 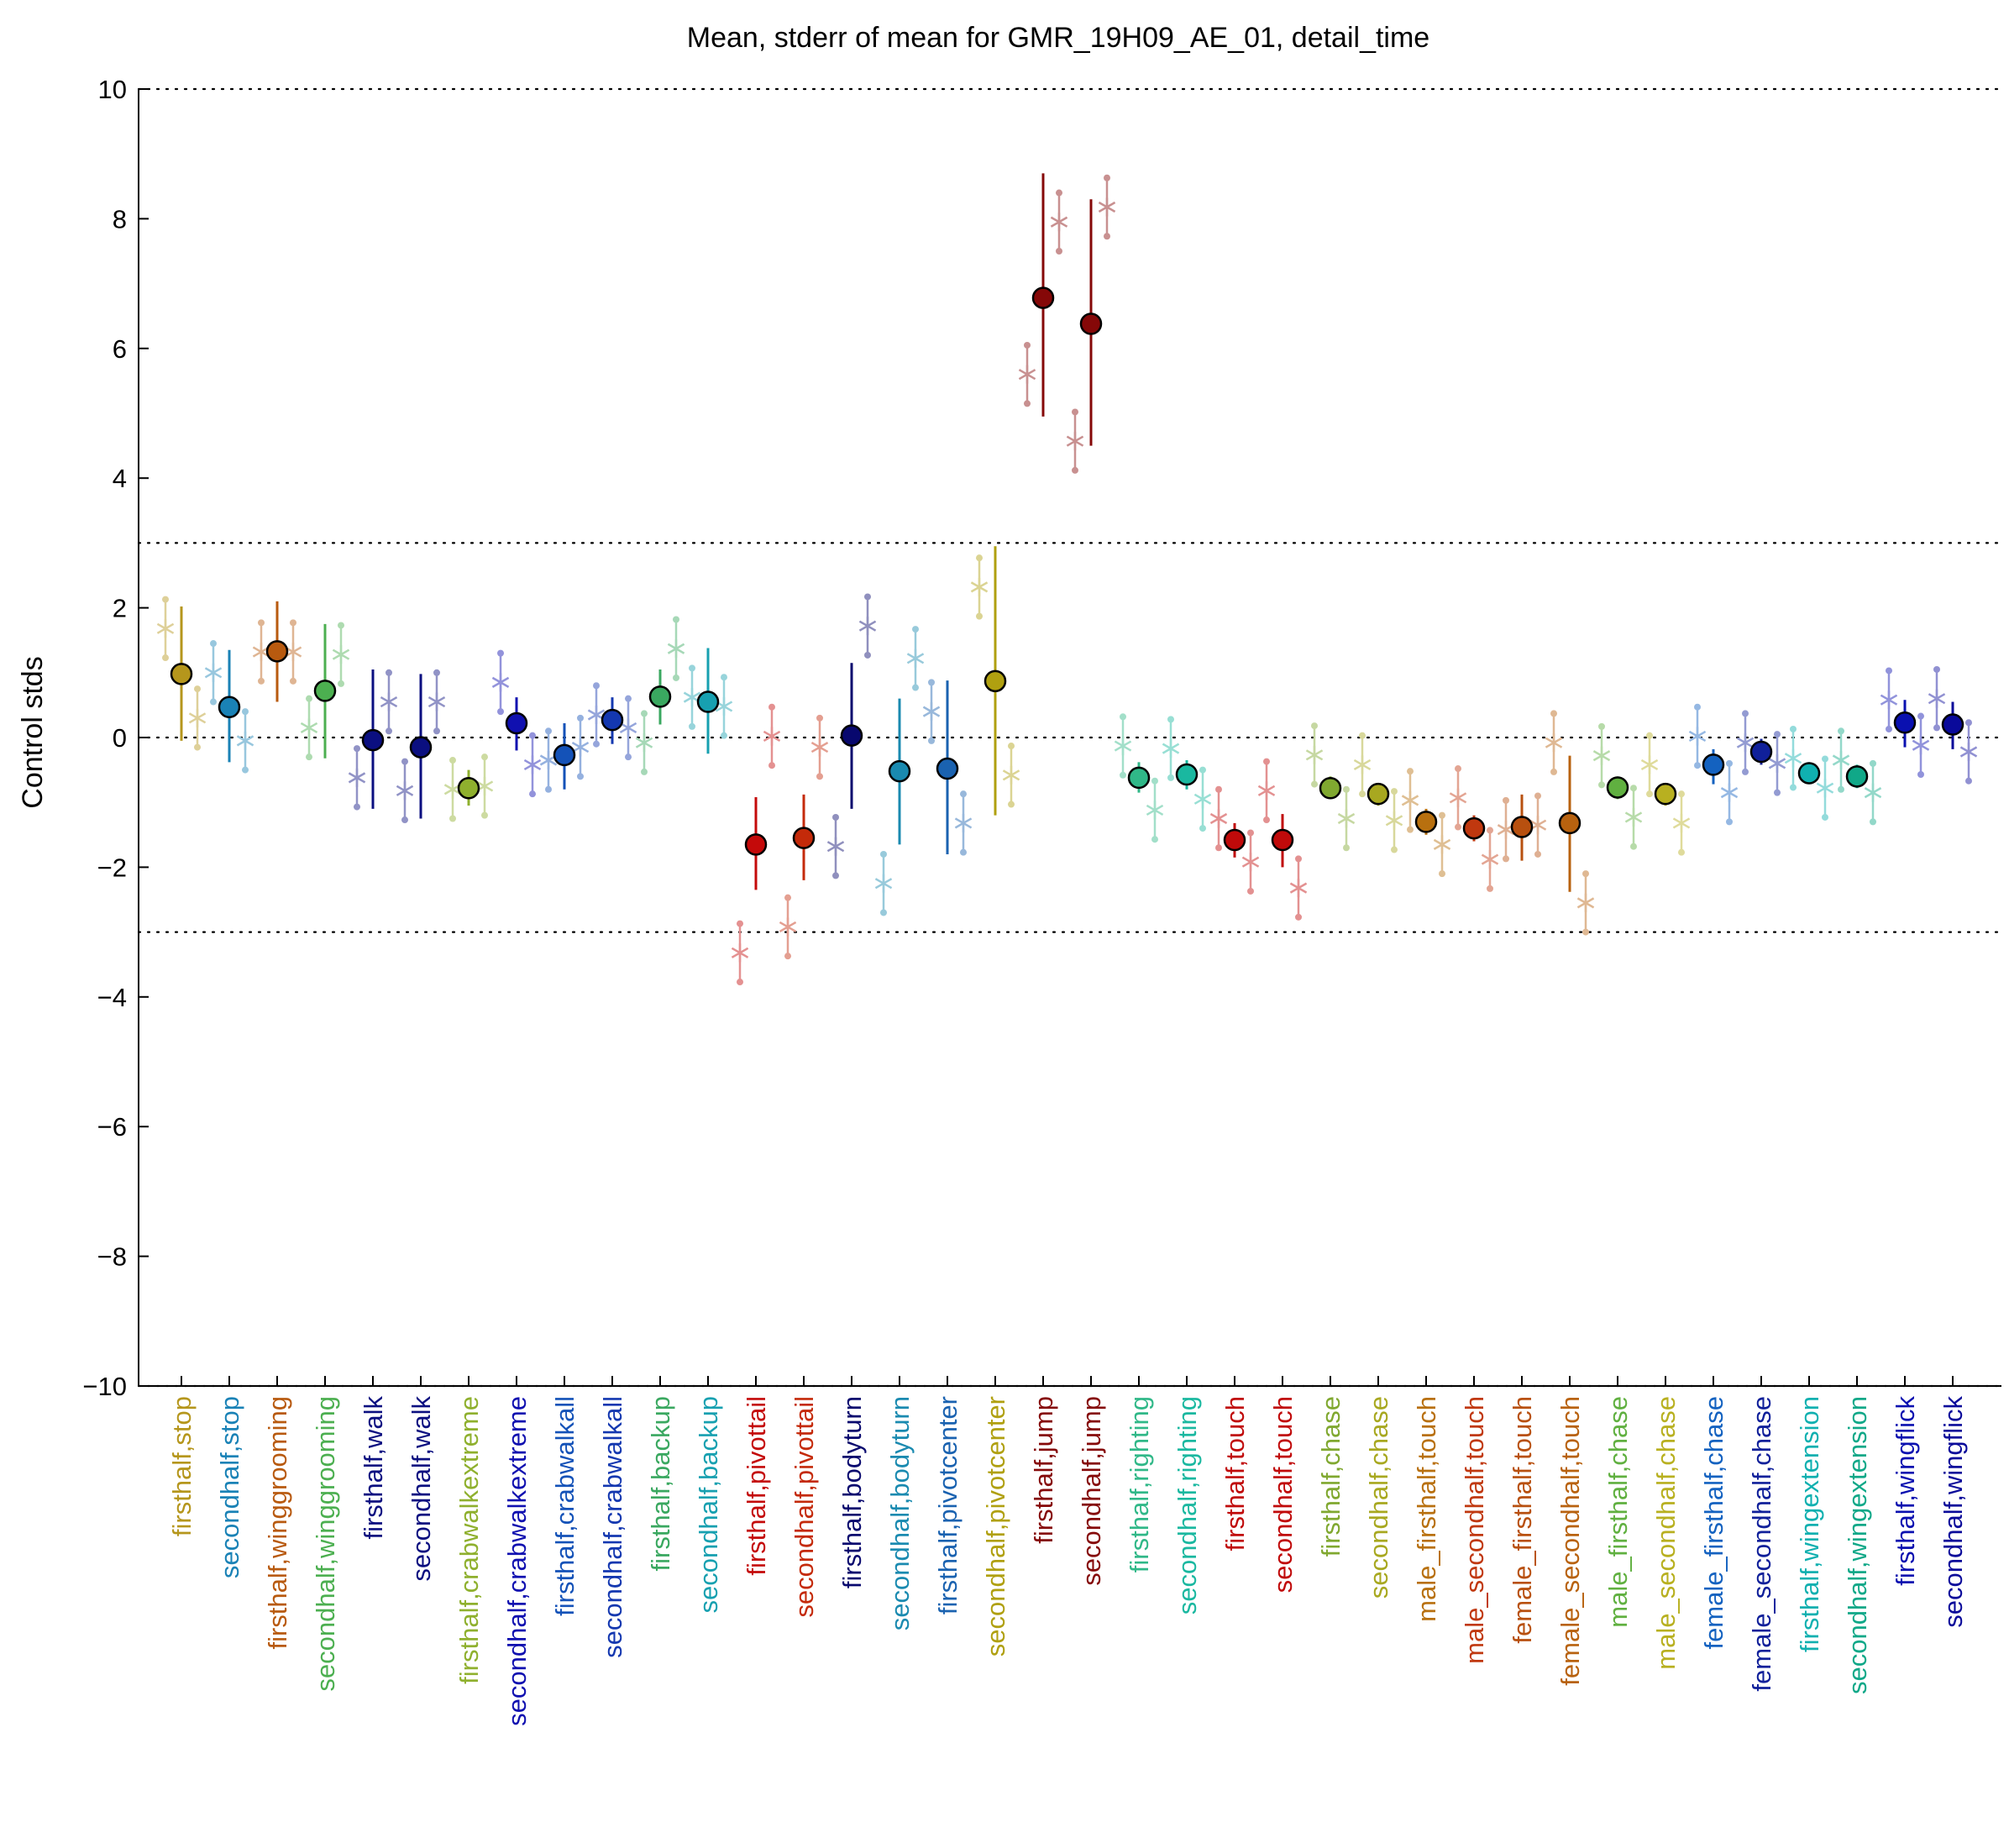 What do you see at coordinates (995, 1526) in the screenshot?
I see `x-tick-label-17: secondhalf,pivotcenter` at bounding box center [995, 1526].